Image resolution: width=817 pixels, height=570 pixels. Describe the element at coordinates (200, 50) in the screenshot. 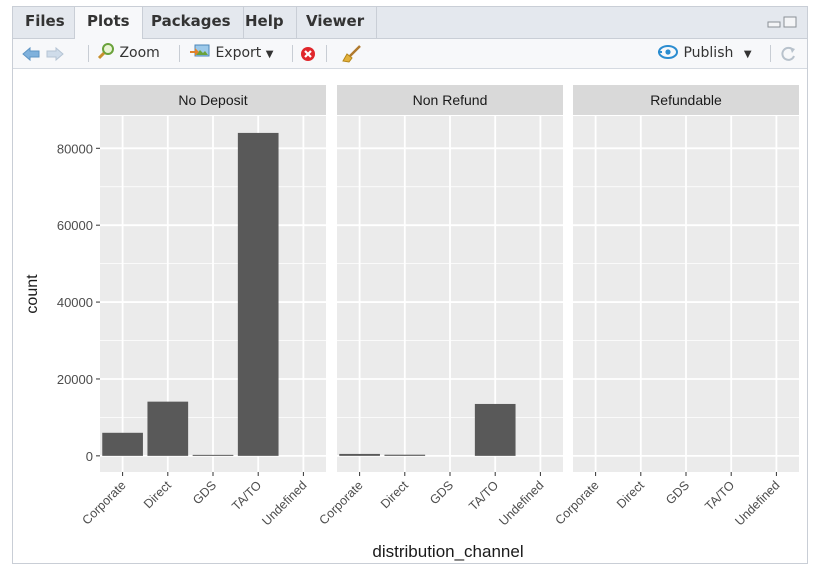

I see `export-image-icon` at that location.